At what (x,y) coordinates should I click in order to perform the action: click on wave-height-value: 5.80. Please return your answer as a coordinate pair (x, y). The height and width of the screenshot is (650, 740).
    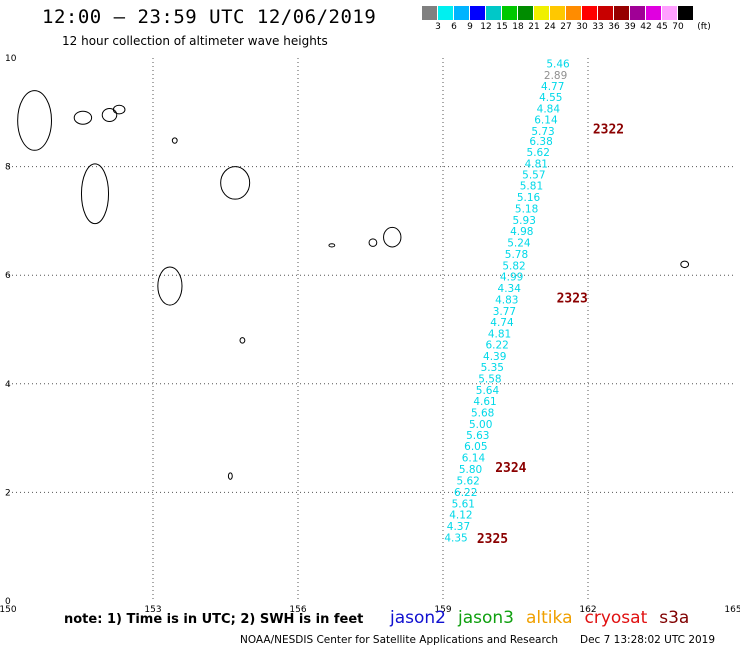
    Looking at the image, I should click on (470, 470).